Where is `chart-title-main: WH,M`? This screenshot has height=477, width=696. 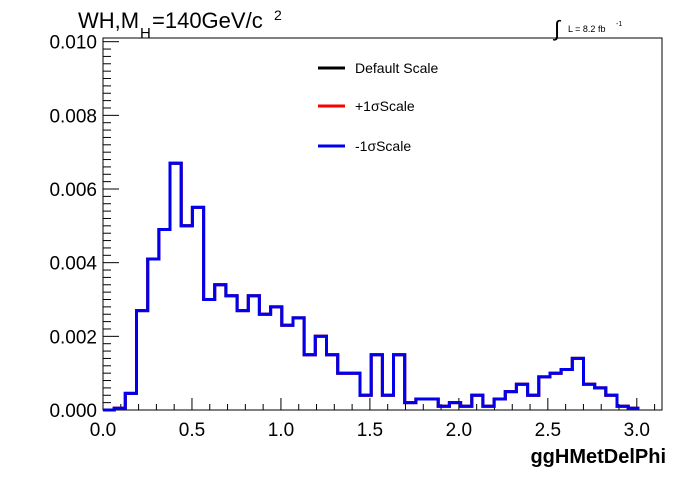
chart-title-main: WH,M is located at coordinates (108, 20).